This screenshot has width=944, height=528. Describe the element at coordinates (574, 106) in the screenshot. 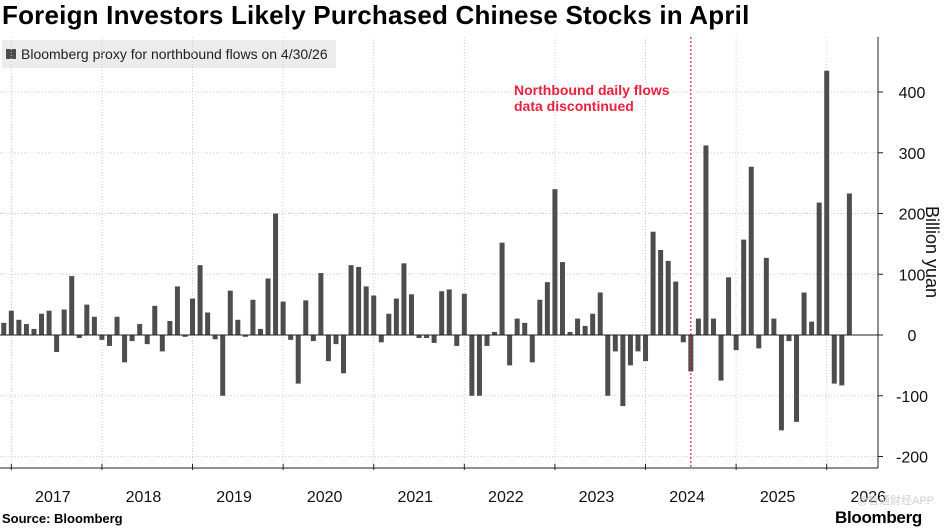

I see `annotation-text-line-2: data discontinued` at that location.